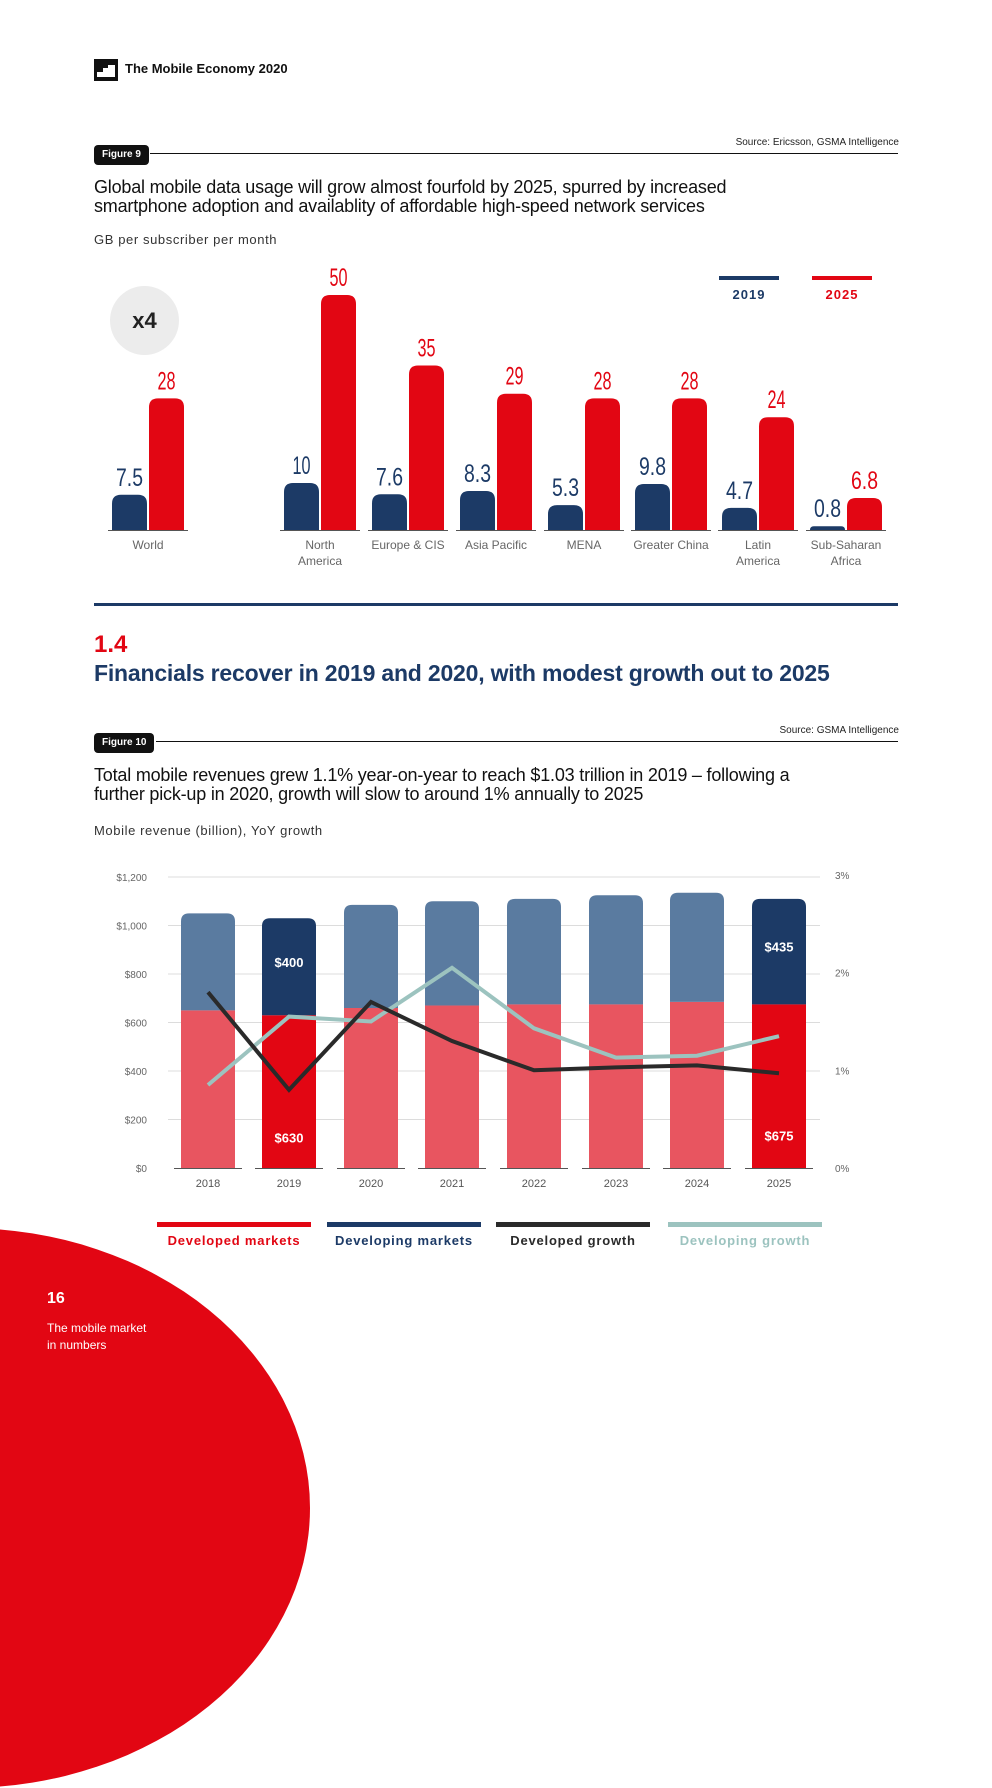 The height and width of the screenshot is (1788, 992). What do you see at coordinates (827, 509) in the screenshot?
I see `data-label-2019: 0.8` at bounding box center [827, 509].